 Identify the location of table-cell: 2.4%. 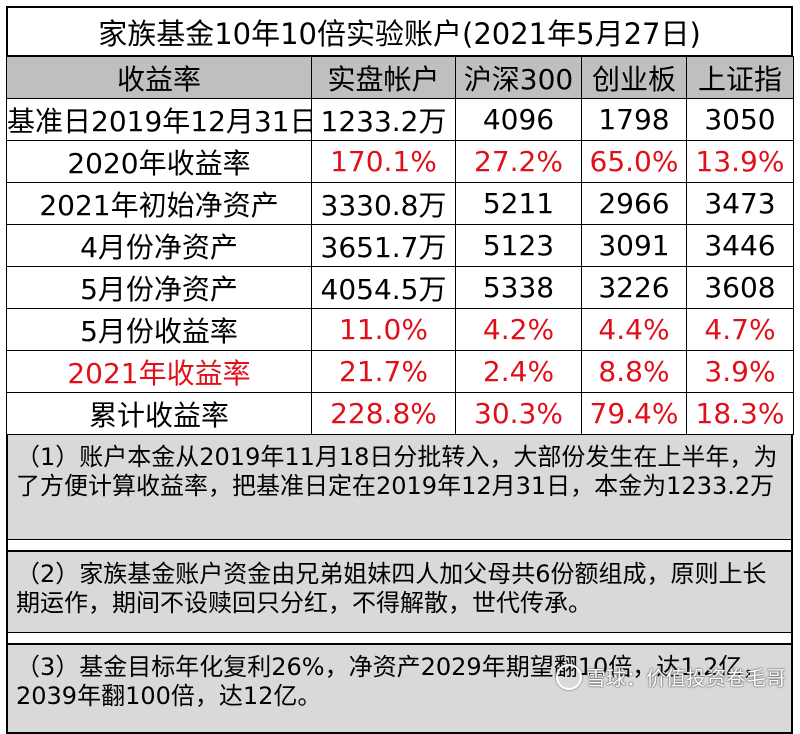
(518, 371).